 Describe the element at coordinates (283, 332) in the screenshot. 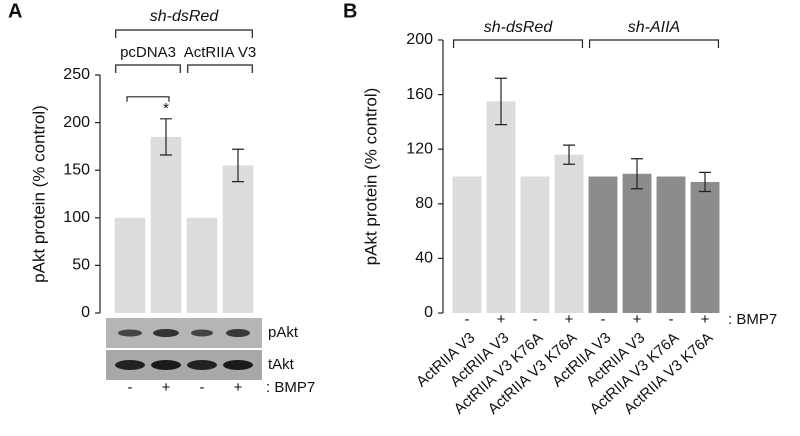

I see `blot-label: pAkt` at that location.